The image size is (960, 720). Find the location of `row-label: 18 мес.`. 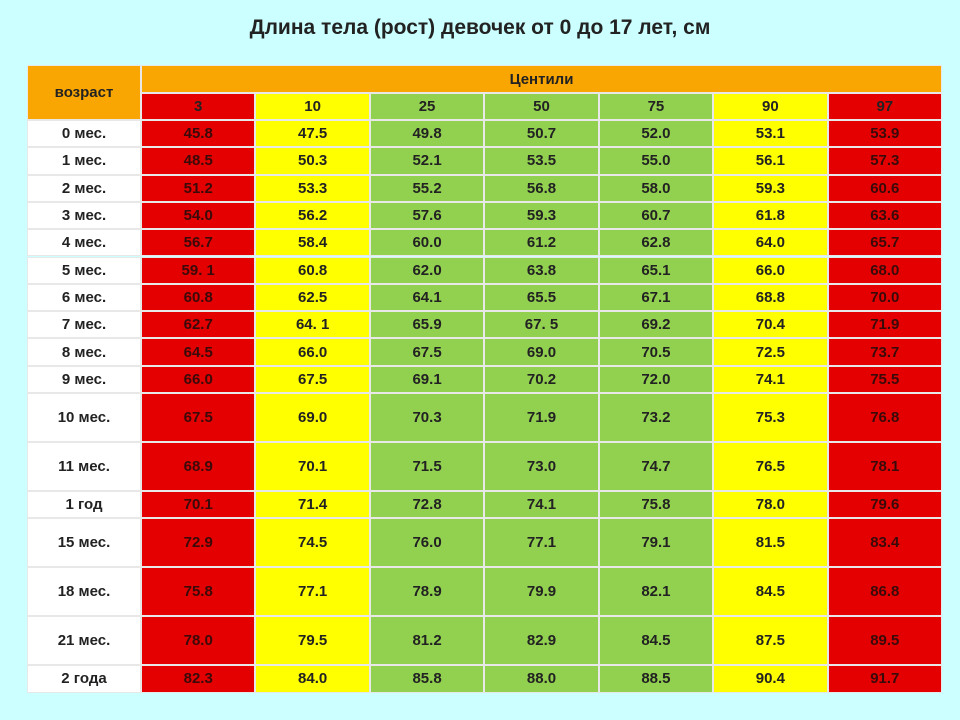

row-label: 18 мес. is located at coordinates (84, 592).